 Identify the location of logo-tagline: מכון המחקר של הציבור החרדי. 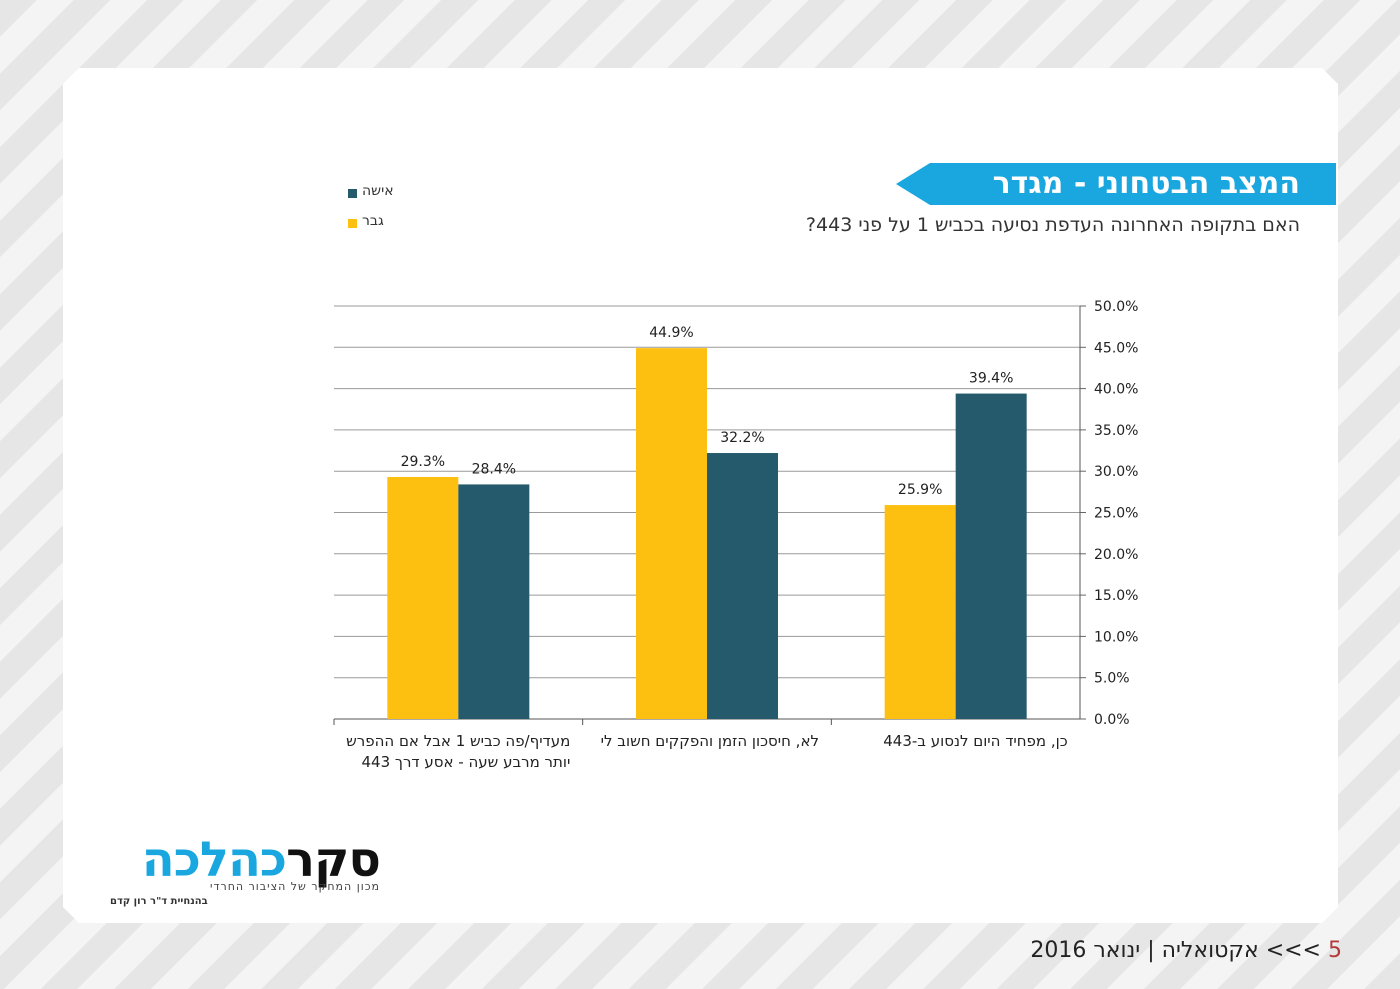
(295, 886).